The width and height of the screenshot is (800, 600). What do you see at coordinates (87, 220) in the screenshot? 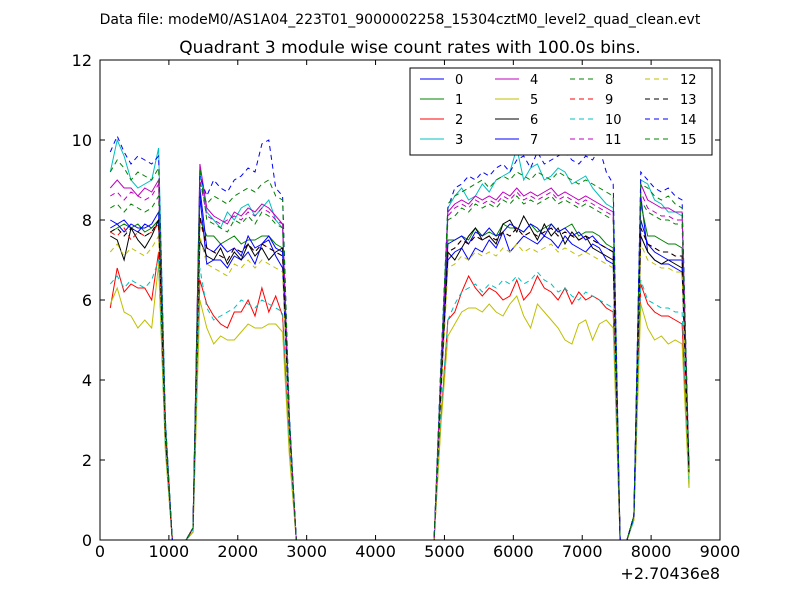
I see `y-tick-label: 8` at bounding box center [87, 220].